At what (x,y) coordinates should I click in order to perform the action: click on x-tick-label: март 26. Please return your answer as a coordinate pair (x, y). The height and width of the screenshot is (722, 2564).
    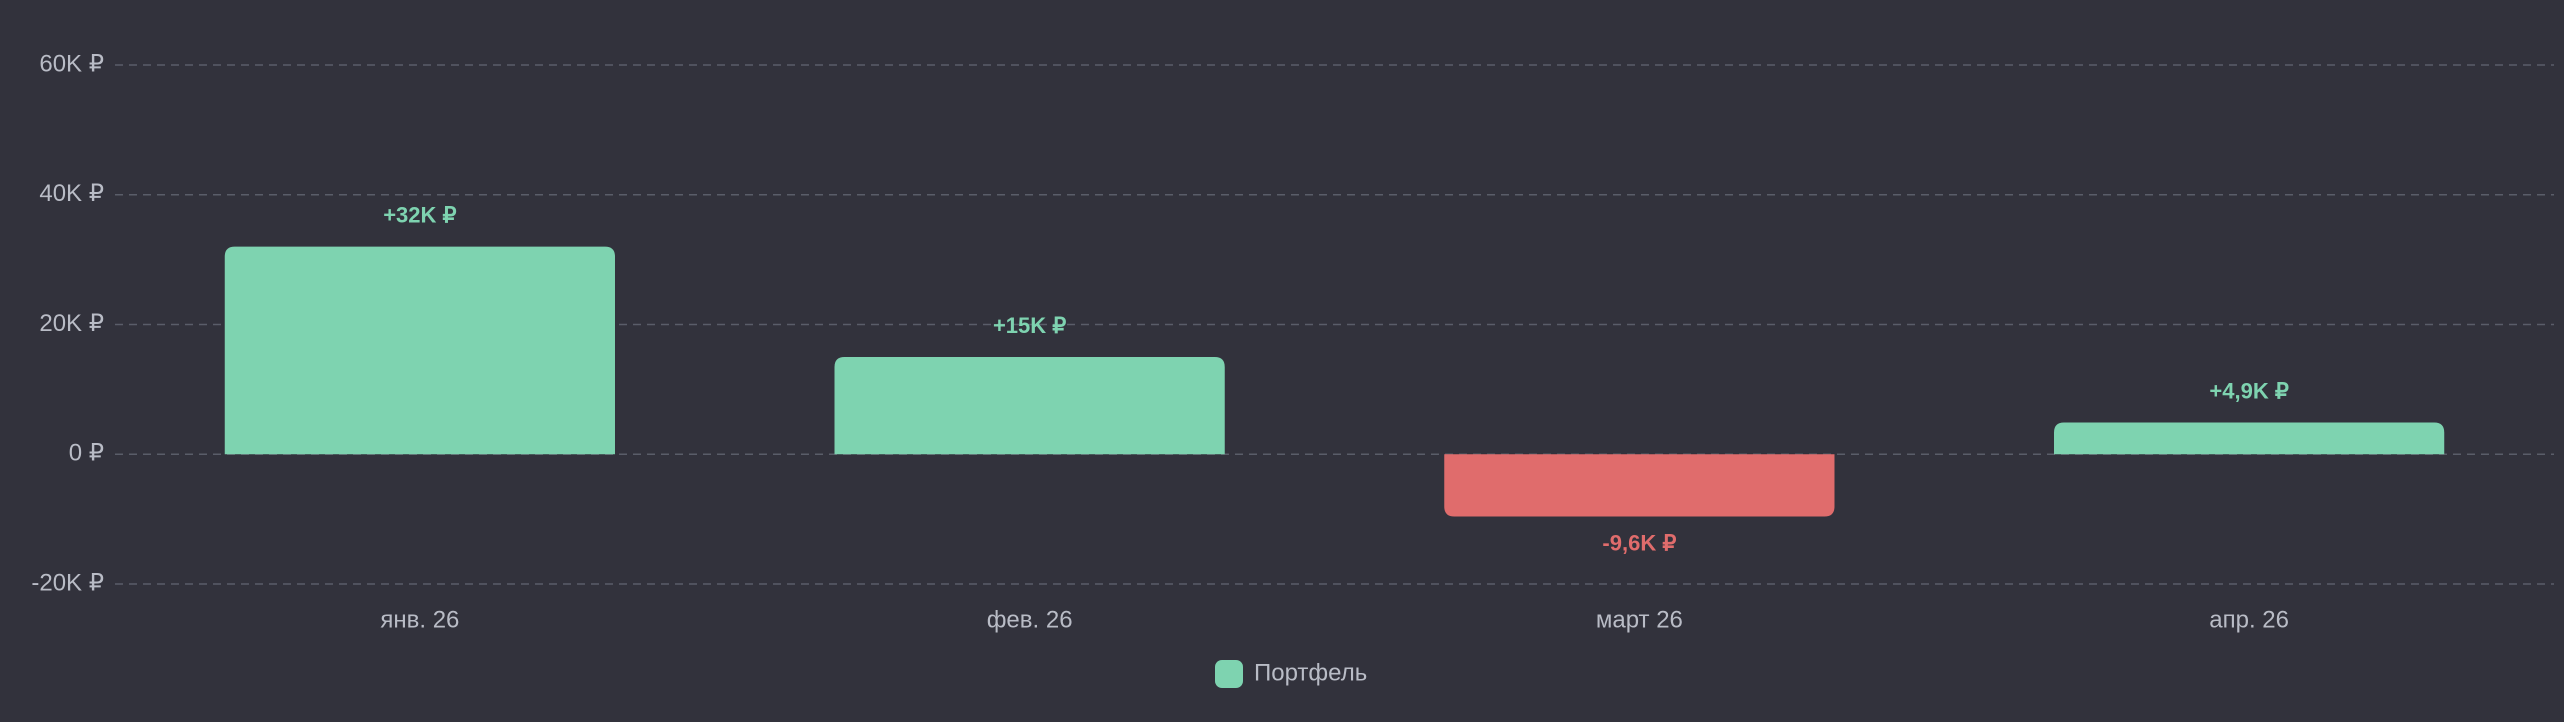
    Looking at the image, I should click on (1639, 619).